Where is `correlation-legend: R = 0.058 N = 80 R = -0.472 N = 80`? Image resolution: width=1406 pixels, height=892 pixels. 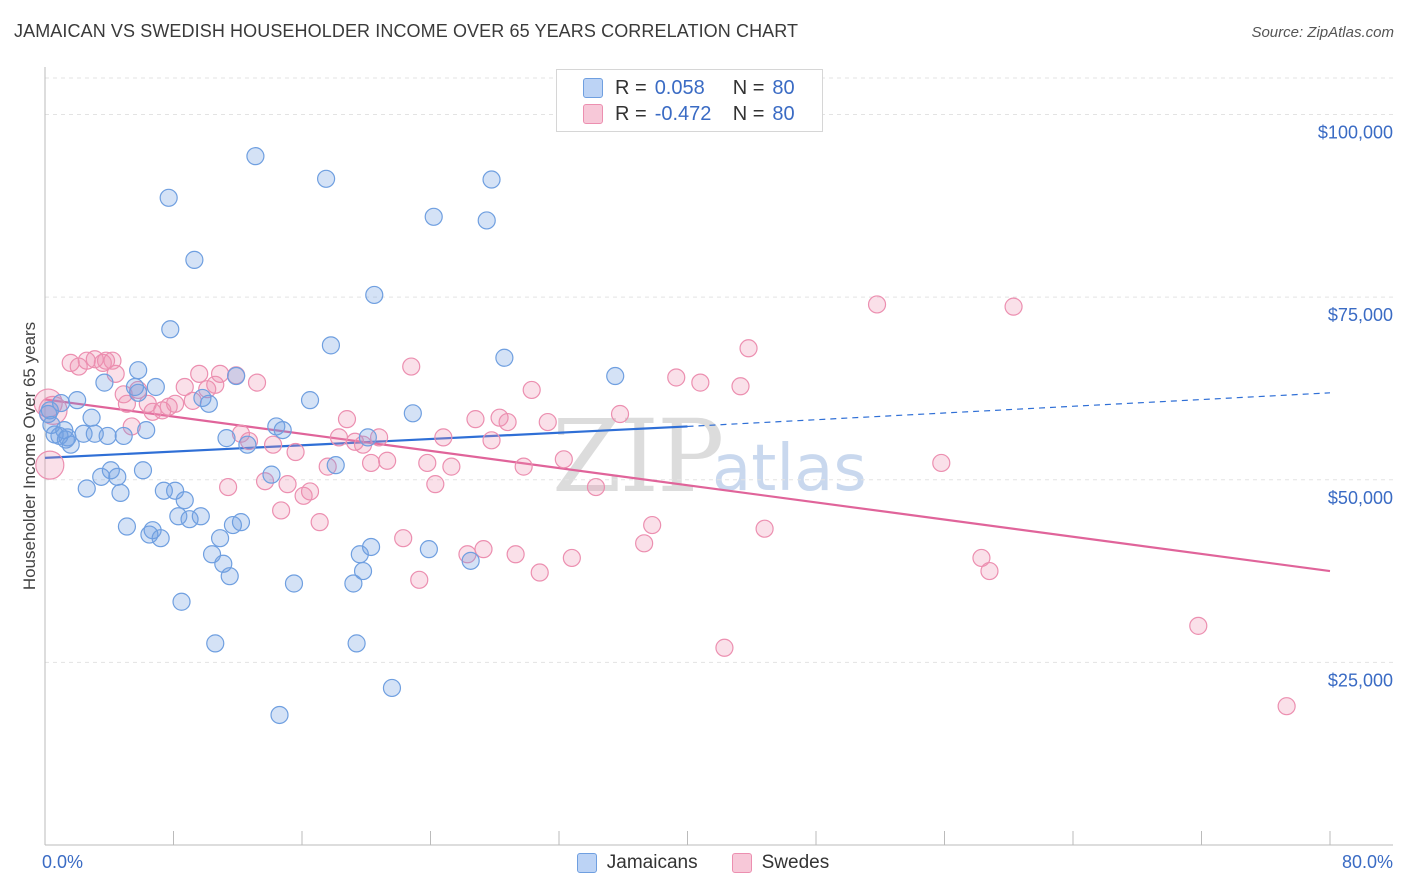
correlation-legend: R = 0.058 N = 80 R = -0.472 N = 80 is located at coordinates (689, 100).